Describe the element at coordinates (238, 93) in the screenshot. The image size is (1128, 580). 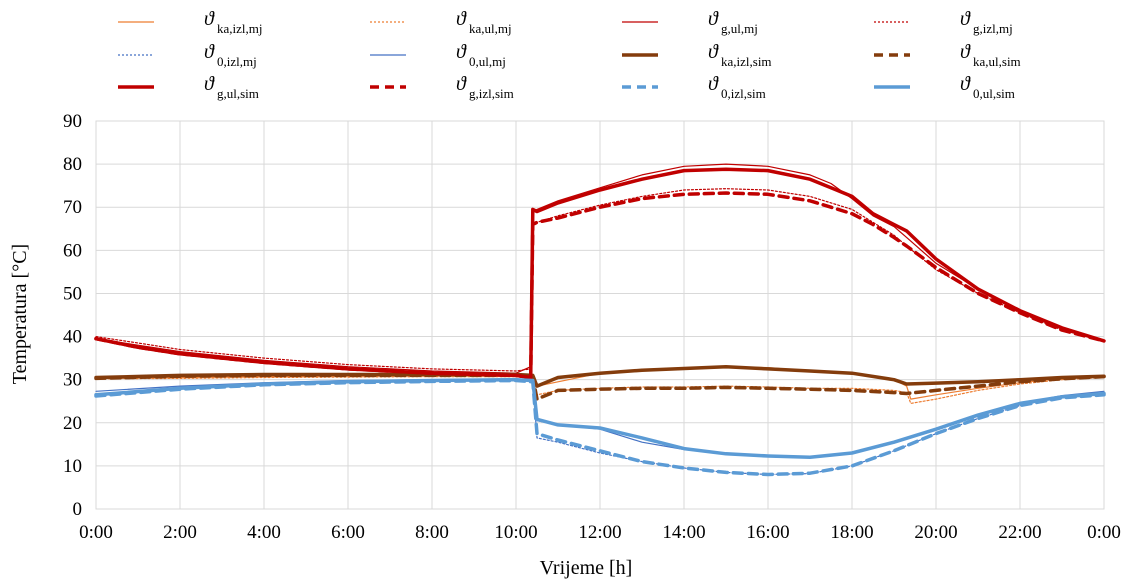
I see `legend-subscript: g,ul,sim` at that location.